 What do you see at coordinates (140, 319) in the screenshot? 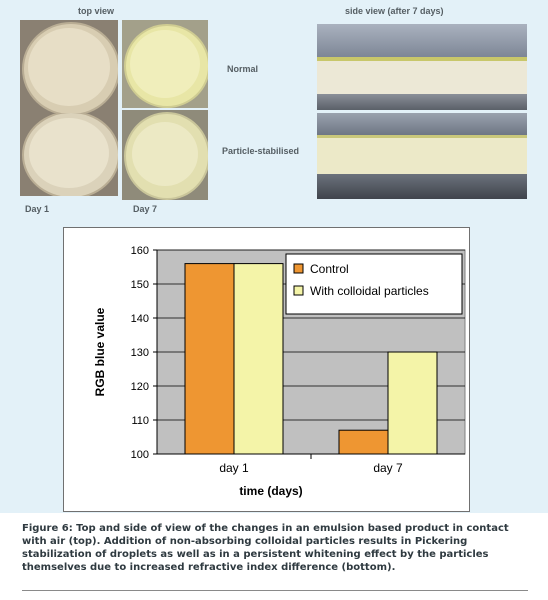
I see `y-tick-label: 140` at bounding box center [140, 319].